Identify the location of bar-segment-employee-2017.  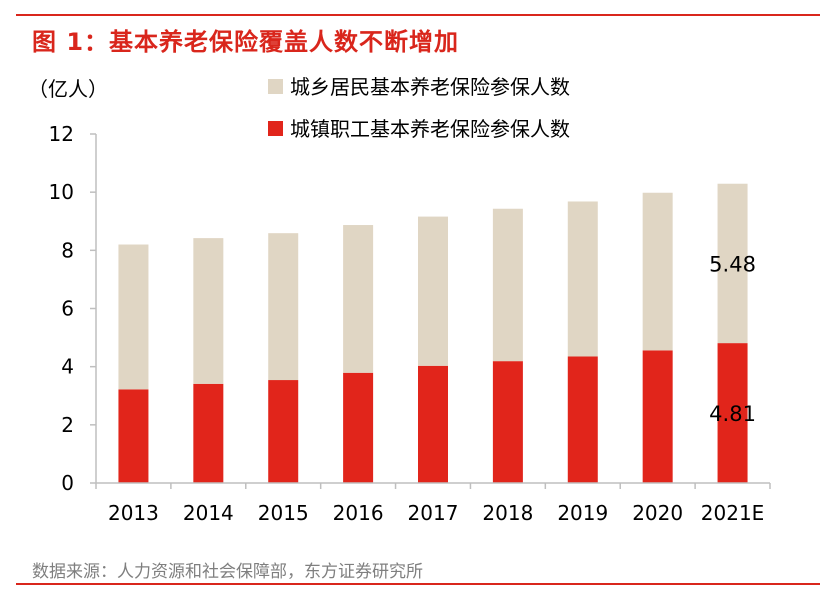
(433, 424).